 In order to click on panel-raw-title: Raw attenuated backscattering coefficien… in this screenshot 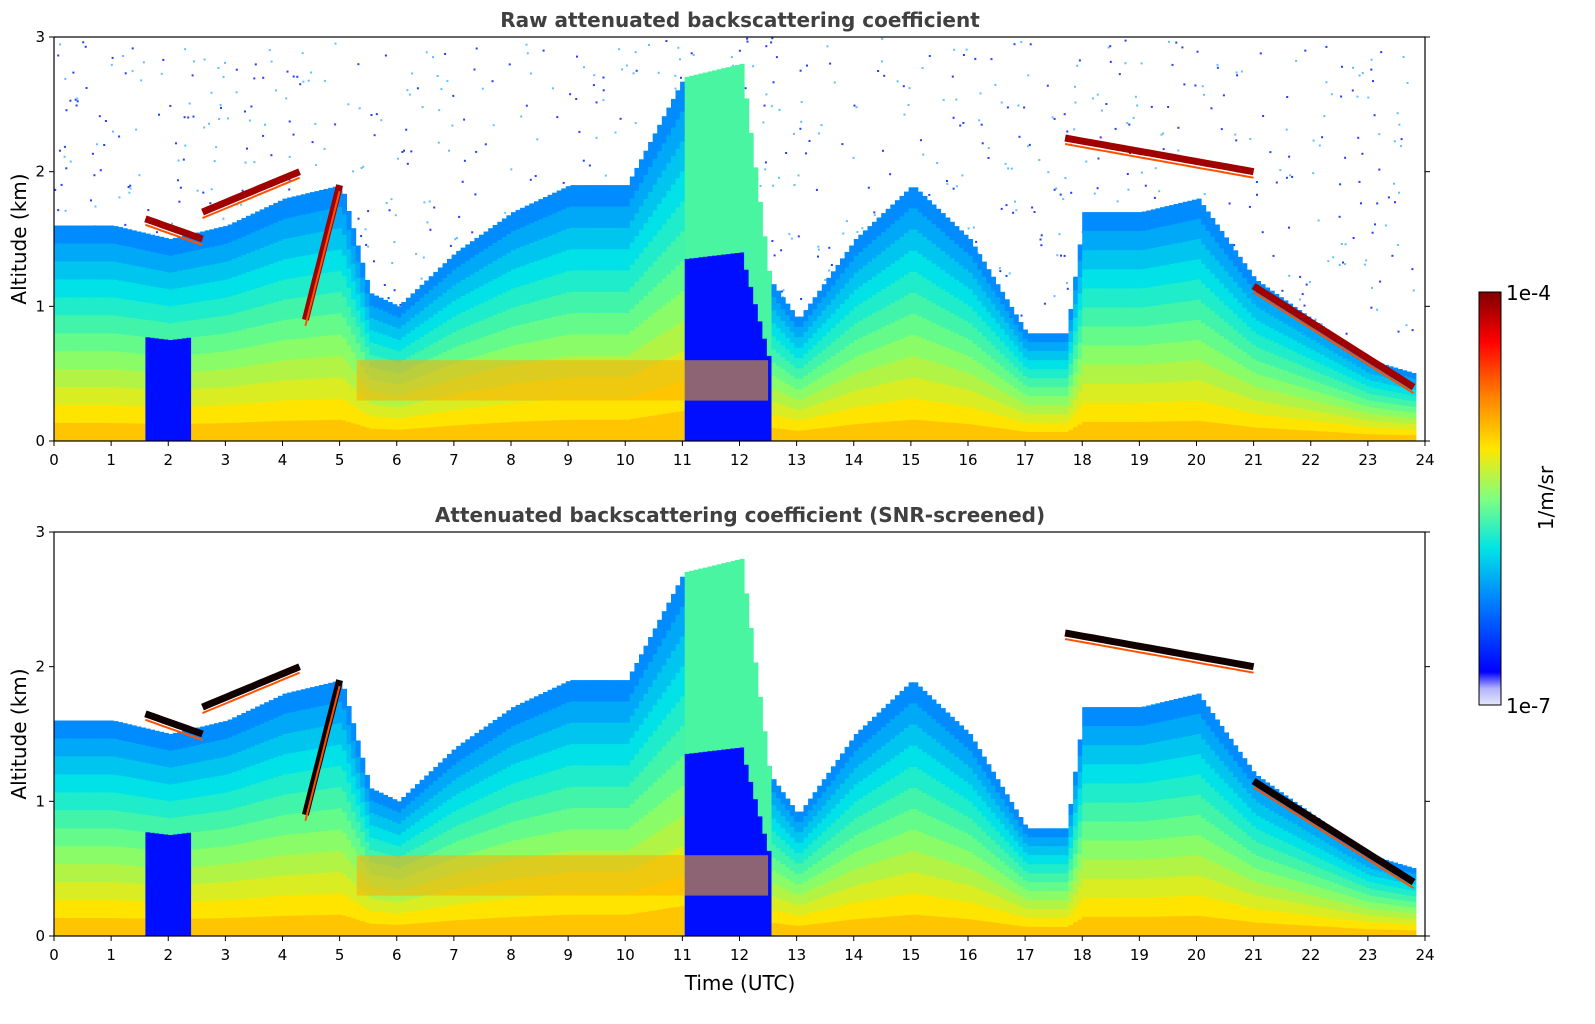, I will do `click(740, 20)`.